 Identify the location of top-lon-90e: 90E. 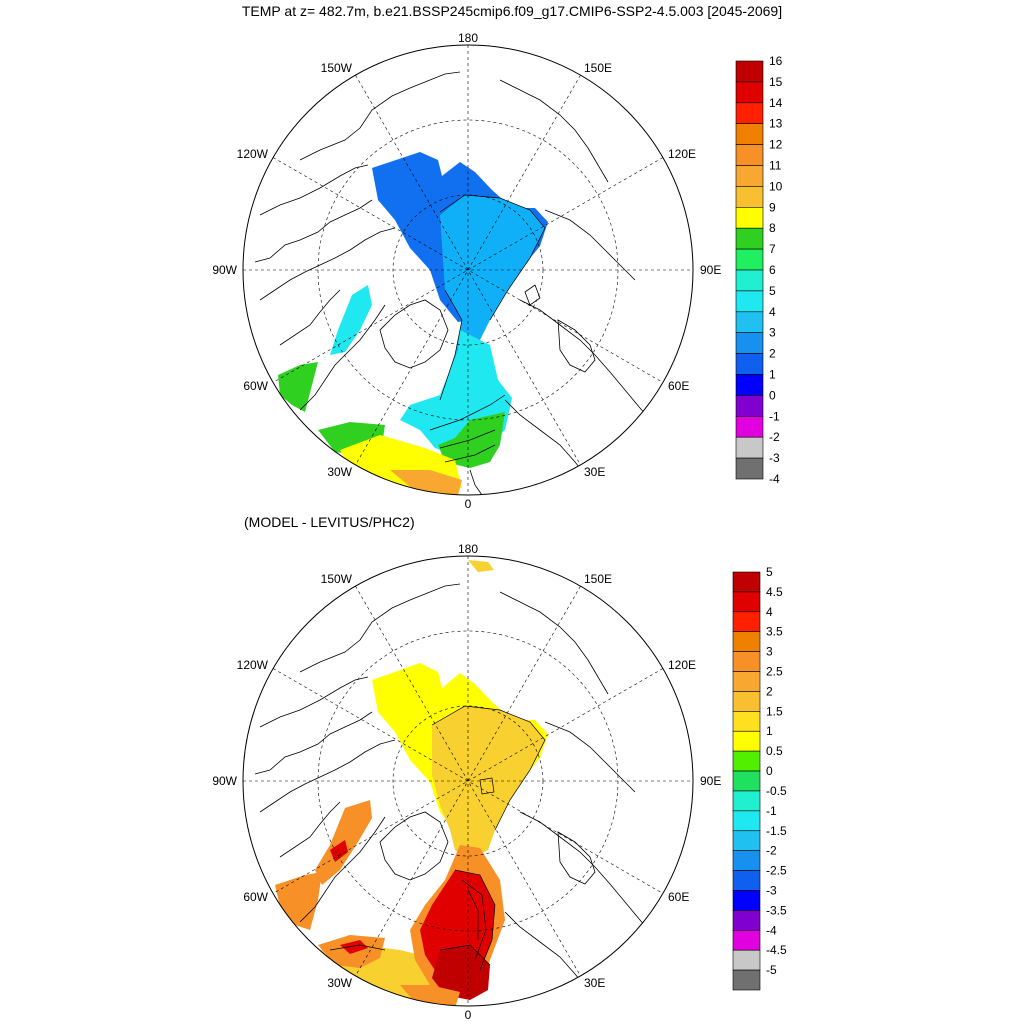
(710, 270).